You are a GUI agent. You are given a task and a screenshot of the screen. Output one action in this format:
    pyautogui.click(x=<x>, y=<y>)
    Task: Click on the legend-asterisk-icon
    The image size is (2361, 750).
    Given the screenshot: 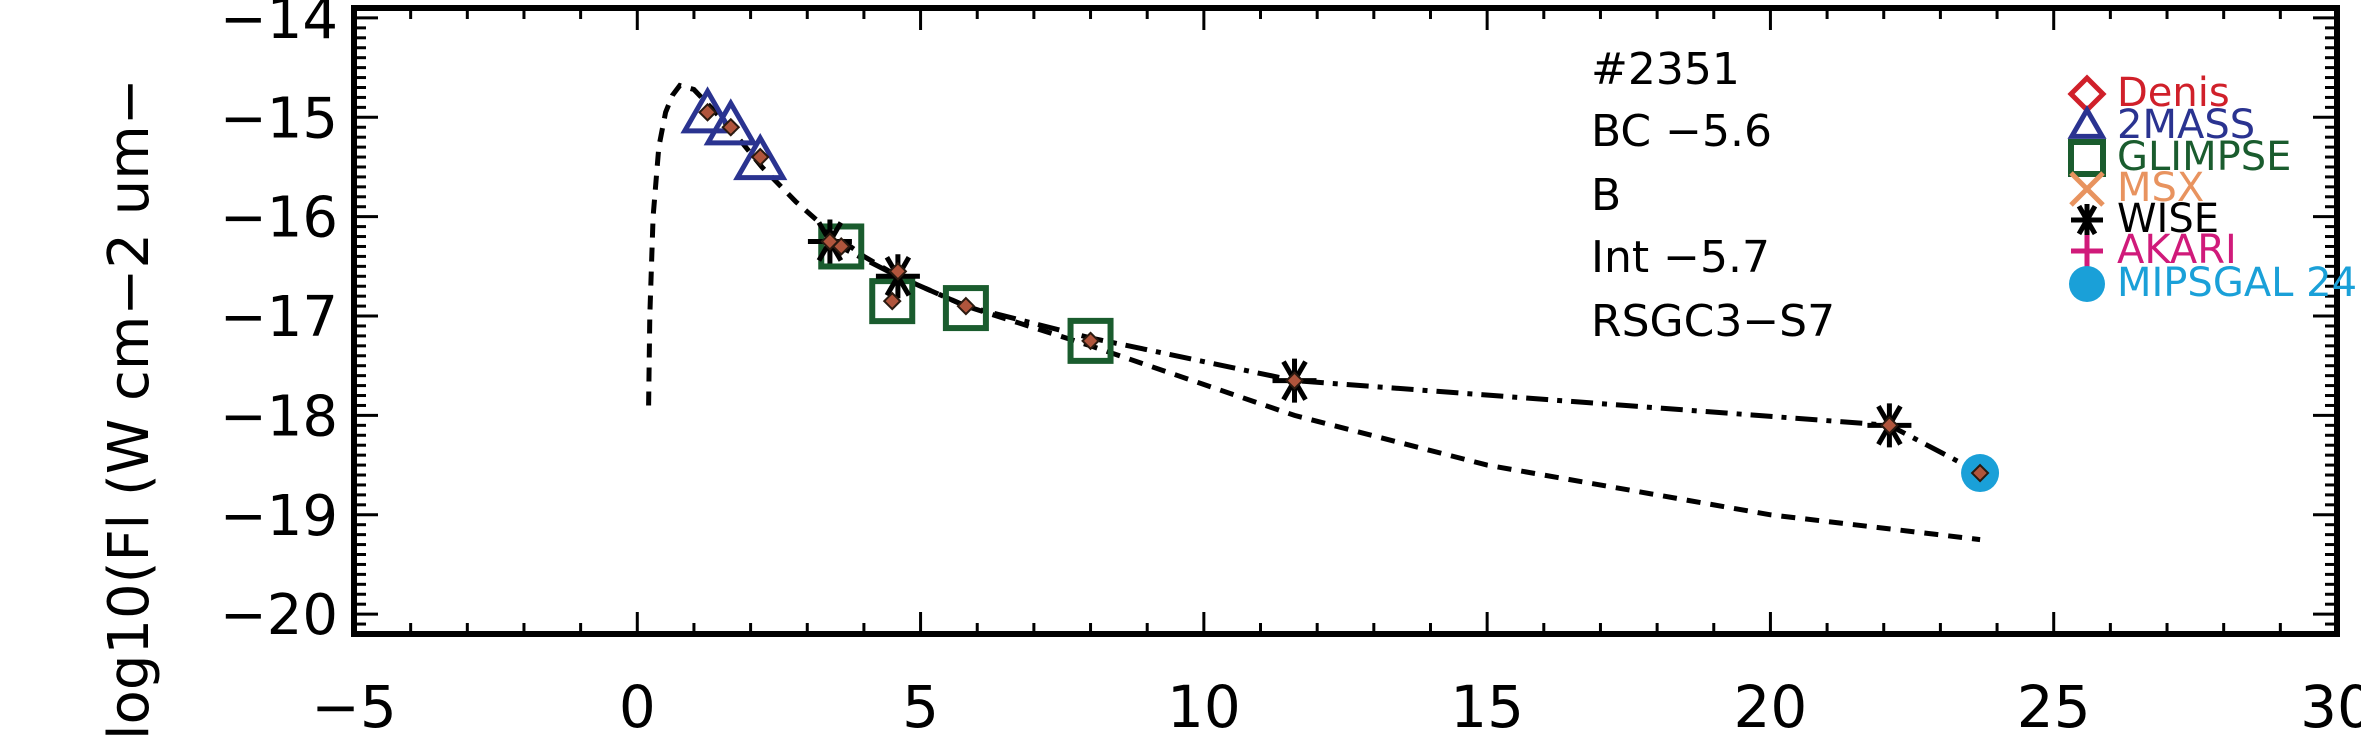 What is the action you would take?
    pyautogui.click(x=2087, y=220)
    